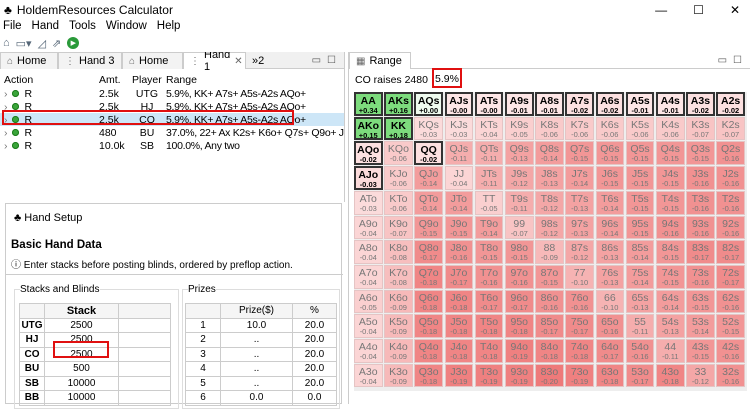  I want to click on tab-home-1: ⌂ Home, so click(29, 60).